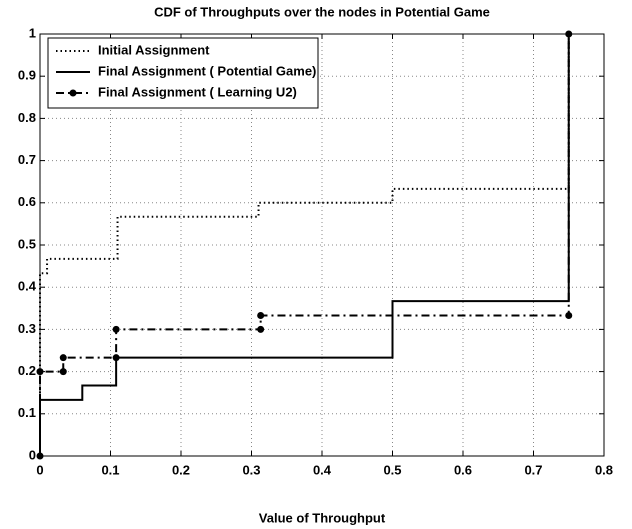  Describe the element at coordinates (463, 469) in the screenshot. I see `x-tick-label: 0.6` at that location.